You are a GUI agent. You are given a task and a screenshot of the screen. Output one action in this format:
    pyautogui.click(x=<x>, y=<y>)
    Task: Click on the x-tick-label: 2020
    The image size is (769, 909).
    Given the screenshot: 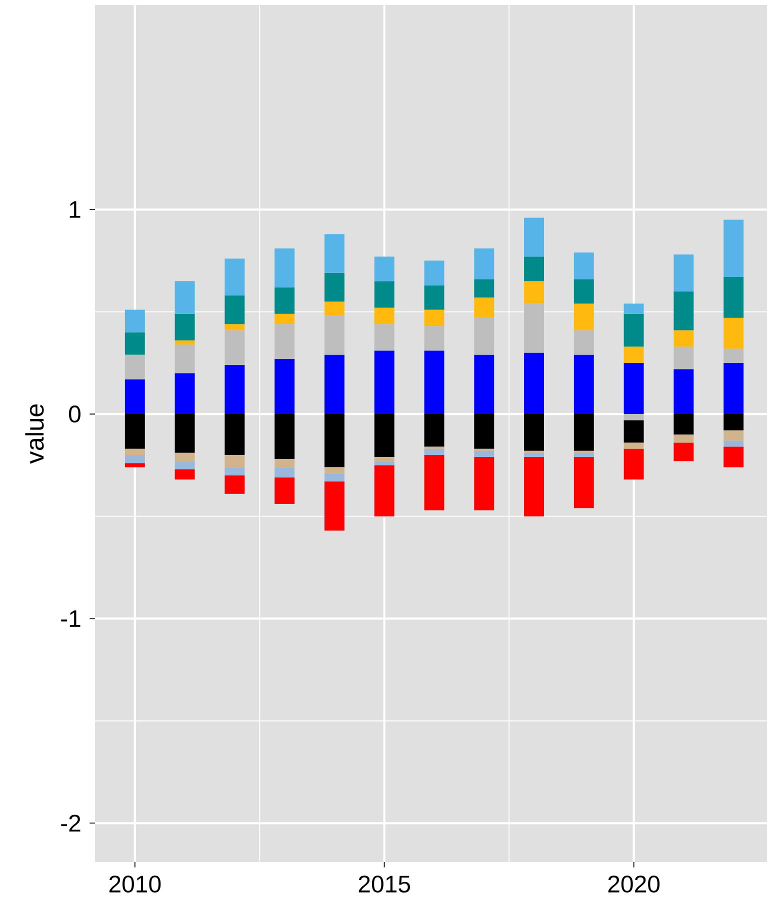 What is the action you would take?
    pyautogui.click(x=634, y=884)
    